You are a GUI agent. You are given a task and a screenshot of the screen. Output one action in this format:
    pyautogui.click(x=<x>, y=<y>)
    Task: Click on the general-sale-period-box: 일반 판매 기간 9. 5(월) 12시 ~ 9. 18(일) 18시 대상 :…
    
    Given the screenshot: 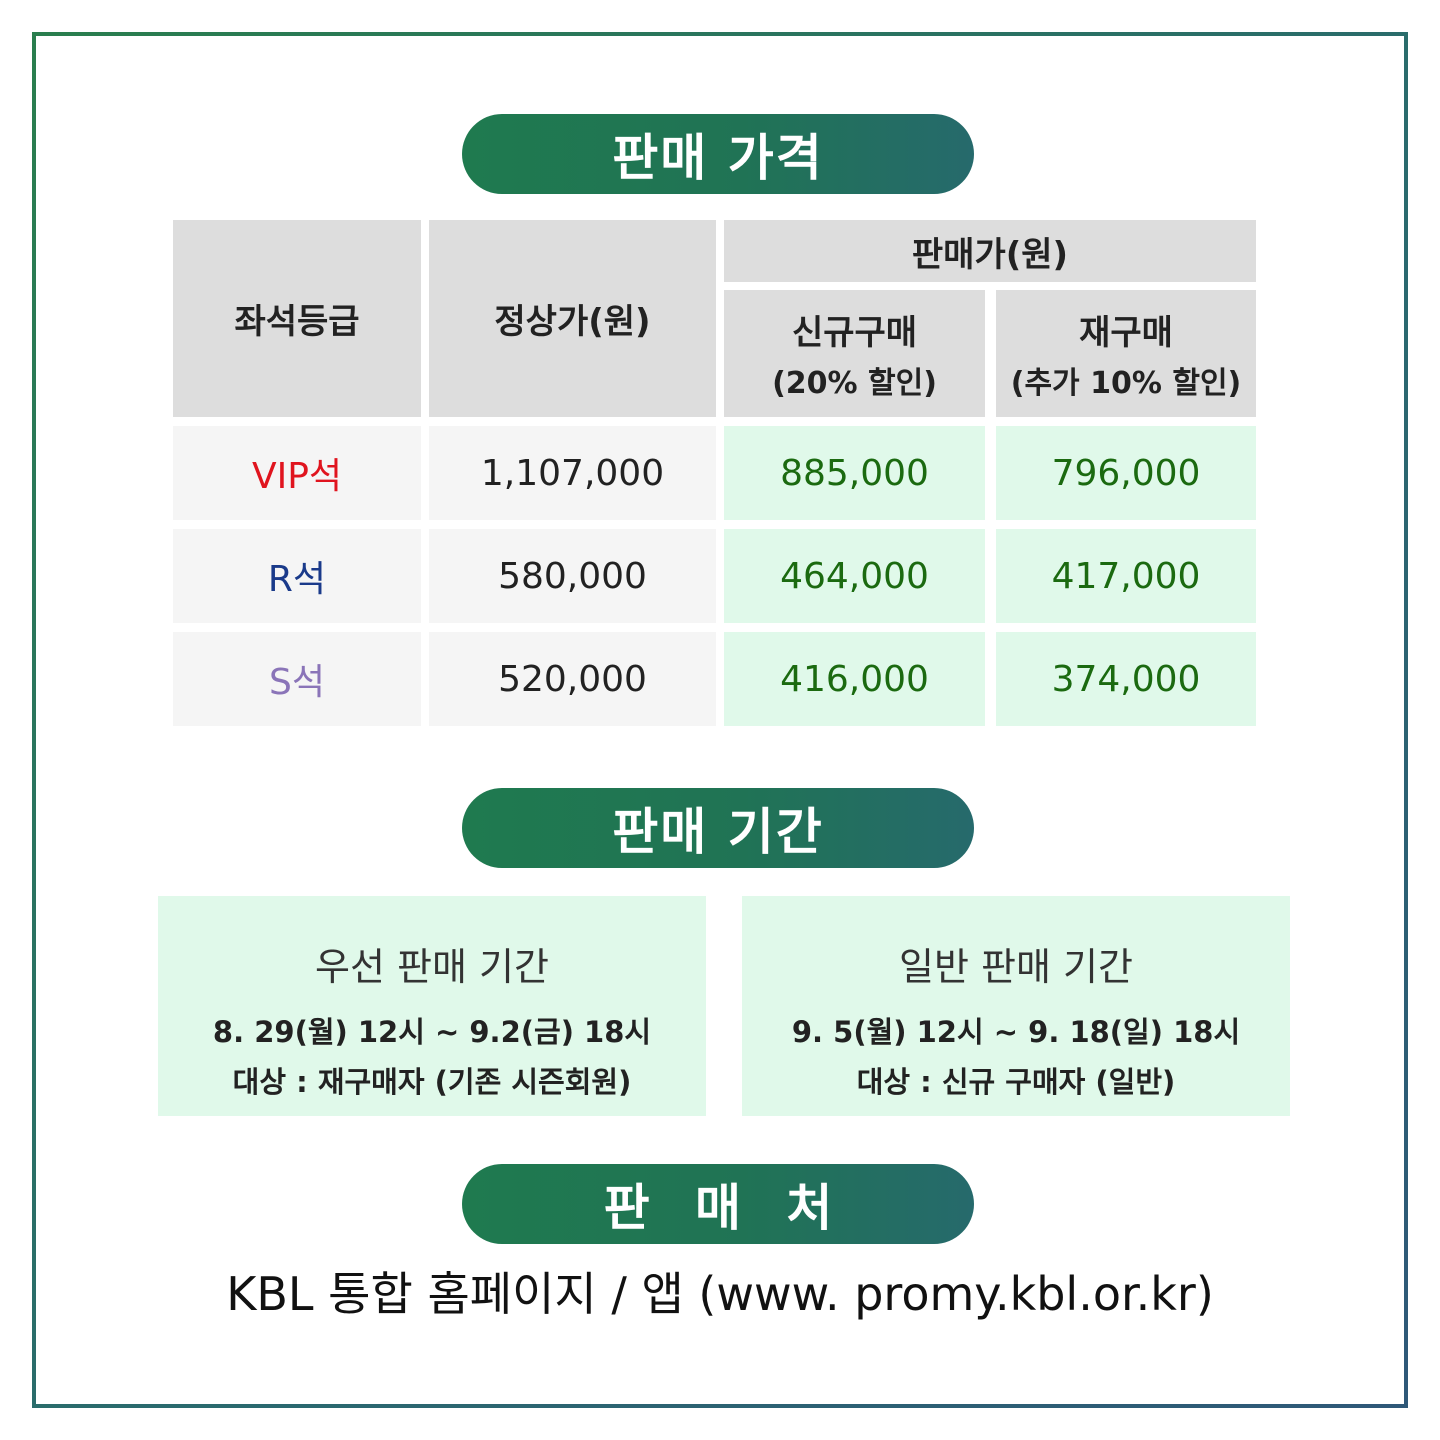 What is the action you would take?
    pyautogui.click(x=1016, y=1006)
    